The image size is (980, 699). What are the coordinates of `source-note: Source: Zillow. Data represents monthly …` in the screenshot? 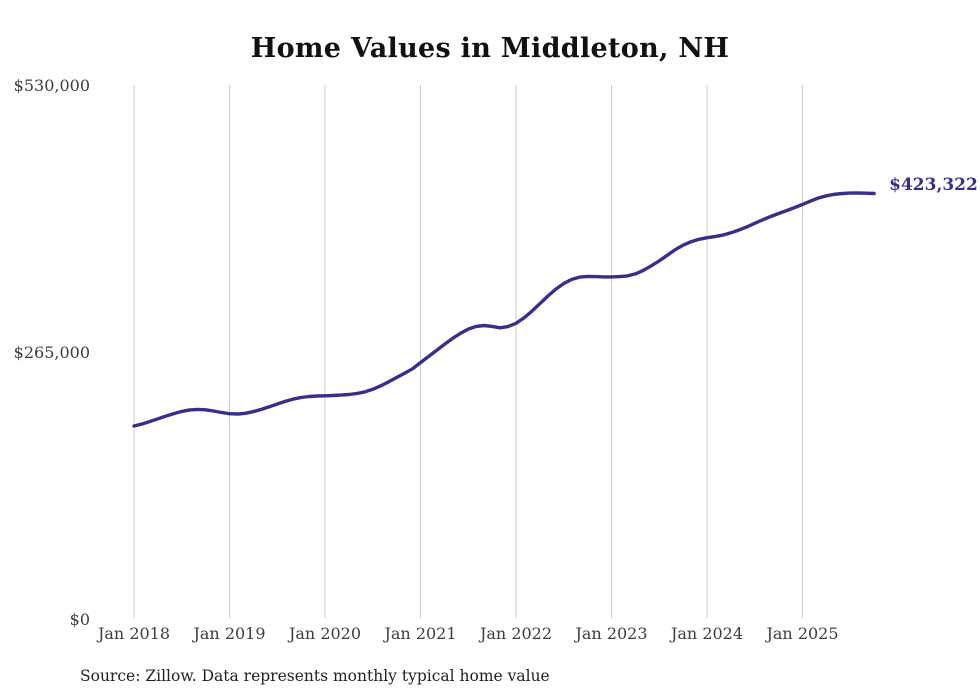 It's located at (315, 676).